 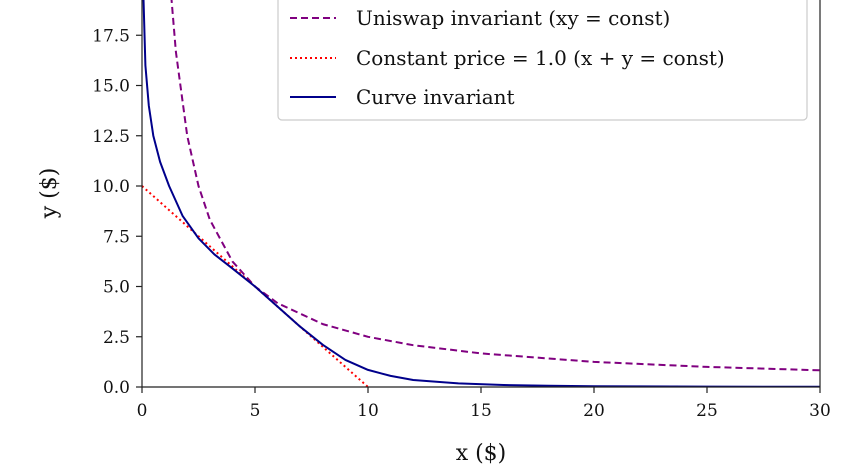 What do you see at coordinates (116, 288) in the screenshot?
I see `y-tick-label: 5.0` at bounding box center [116, 288].